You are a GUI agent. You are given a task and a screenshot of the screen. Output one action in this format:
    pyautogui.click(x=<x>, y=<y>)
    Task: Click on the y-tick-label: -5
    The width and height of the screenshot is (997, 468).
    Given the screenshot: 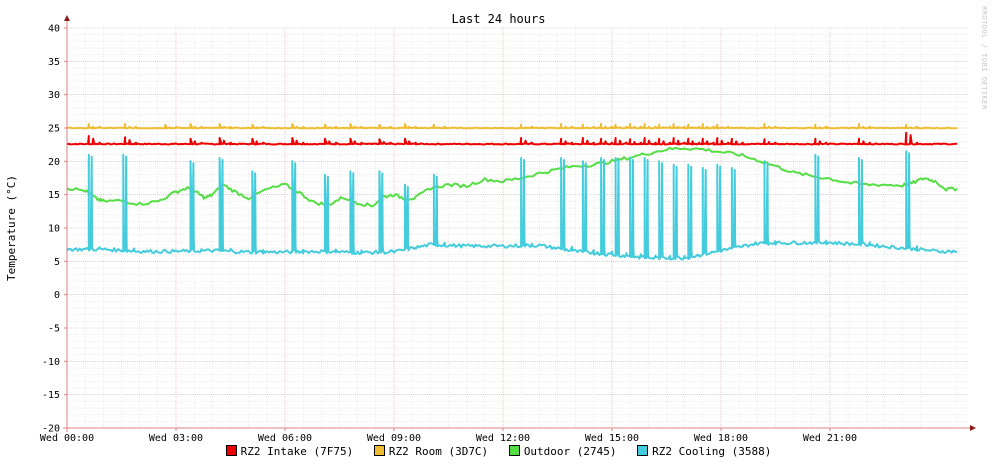 What is the action you would take?
    pyautogui.click(x=54, y=329)
    